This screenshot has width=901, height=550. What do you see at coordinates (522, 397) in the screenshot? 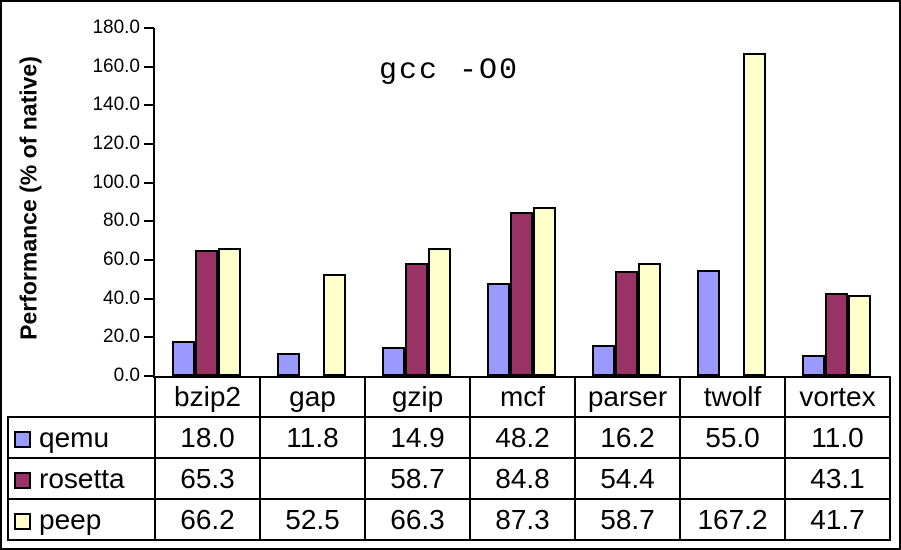
I see `category-header-mcf: mcf` at bounding box center [522, 397].